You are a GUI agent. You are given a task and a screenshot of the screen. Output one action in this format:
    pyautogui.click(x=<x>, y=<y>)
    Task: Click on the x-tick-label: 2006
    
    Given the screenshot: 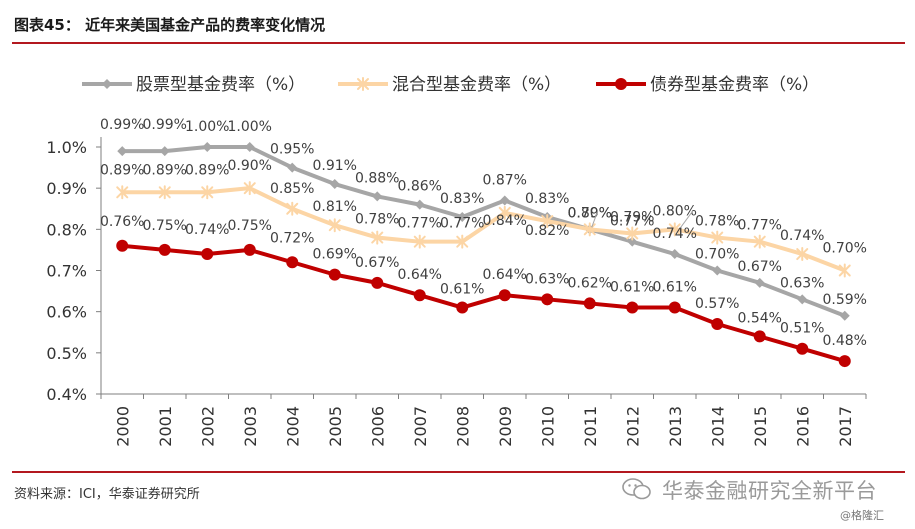 What is the action you would take?
    pyautogui.click(x=377, y=426)
    